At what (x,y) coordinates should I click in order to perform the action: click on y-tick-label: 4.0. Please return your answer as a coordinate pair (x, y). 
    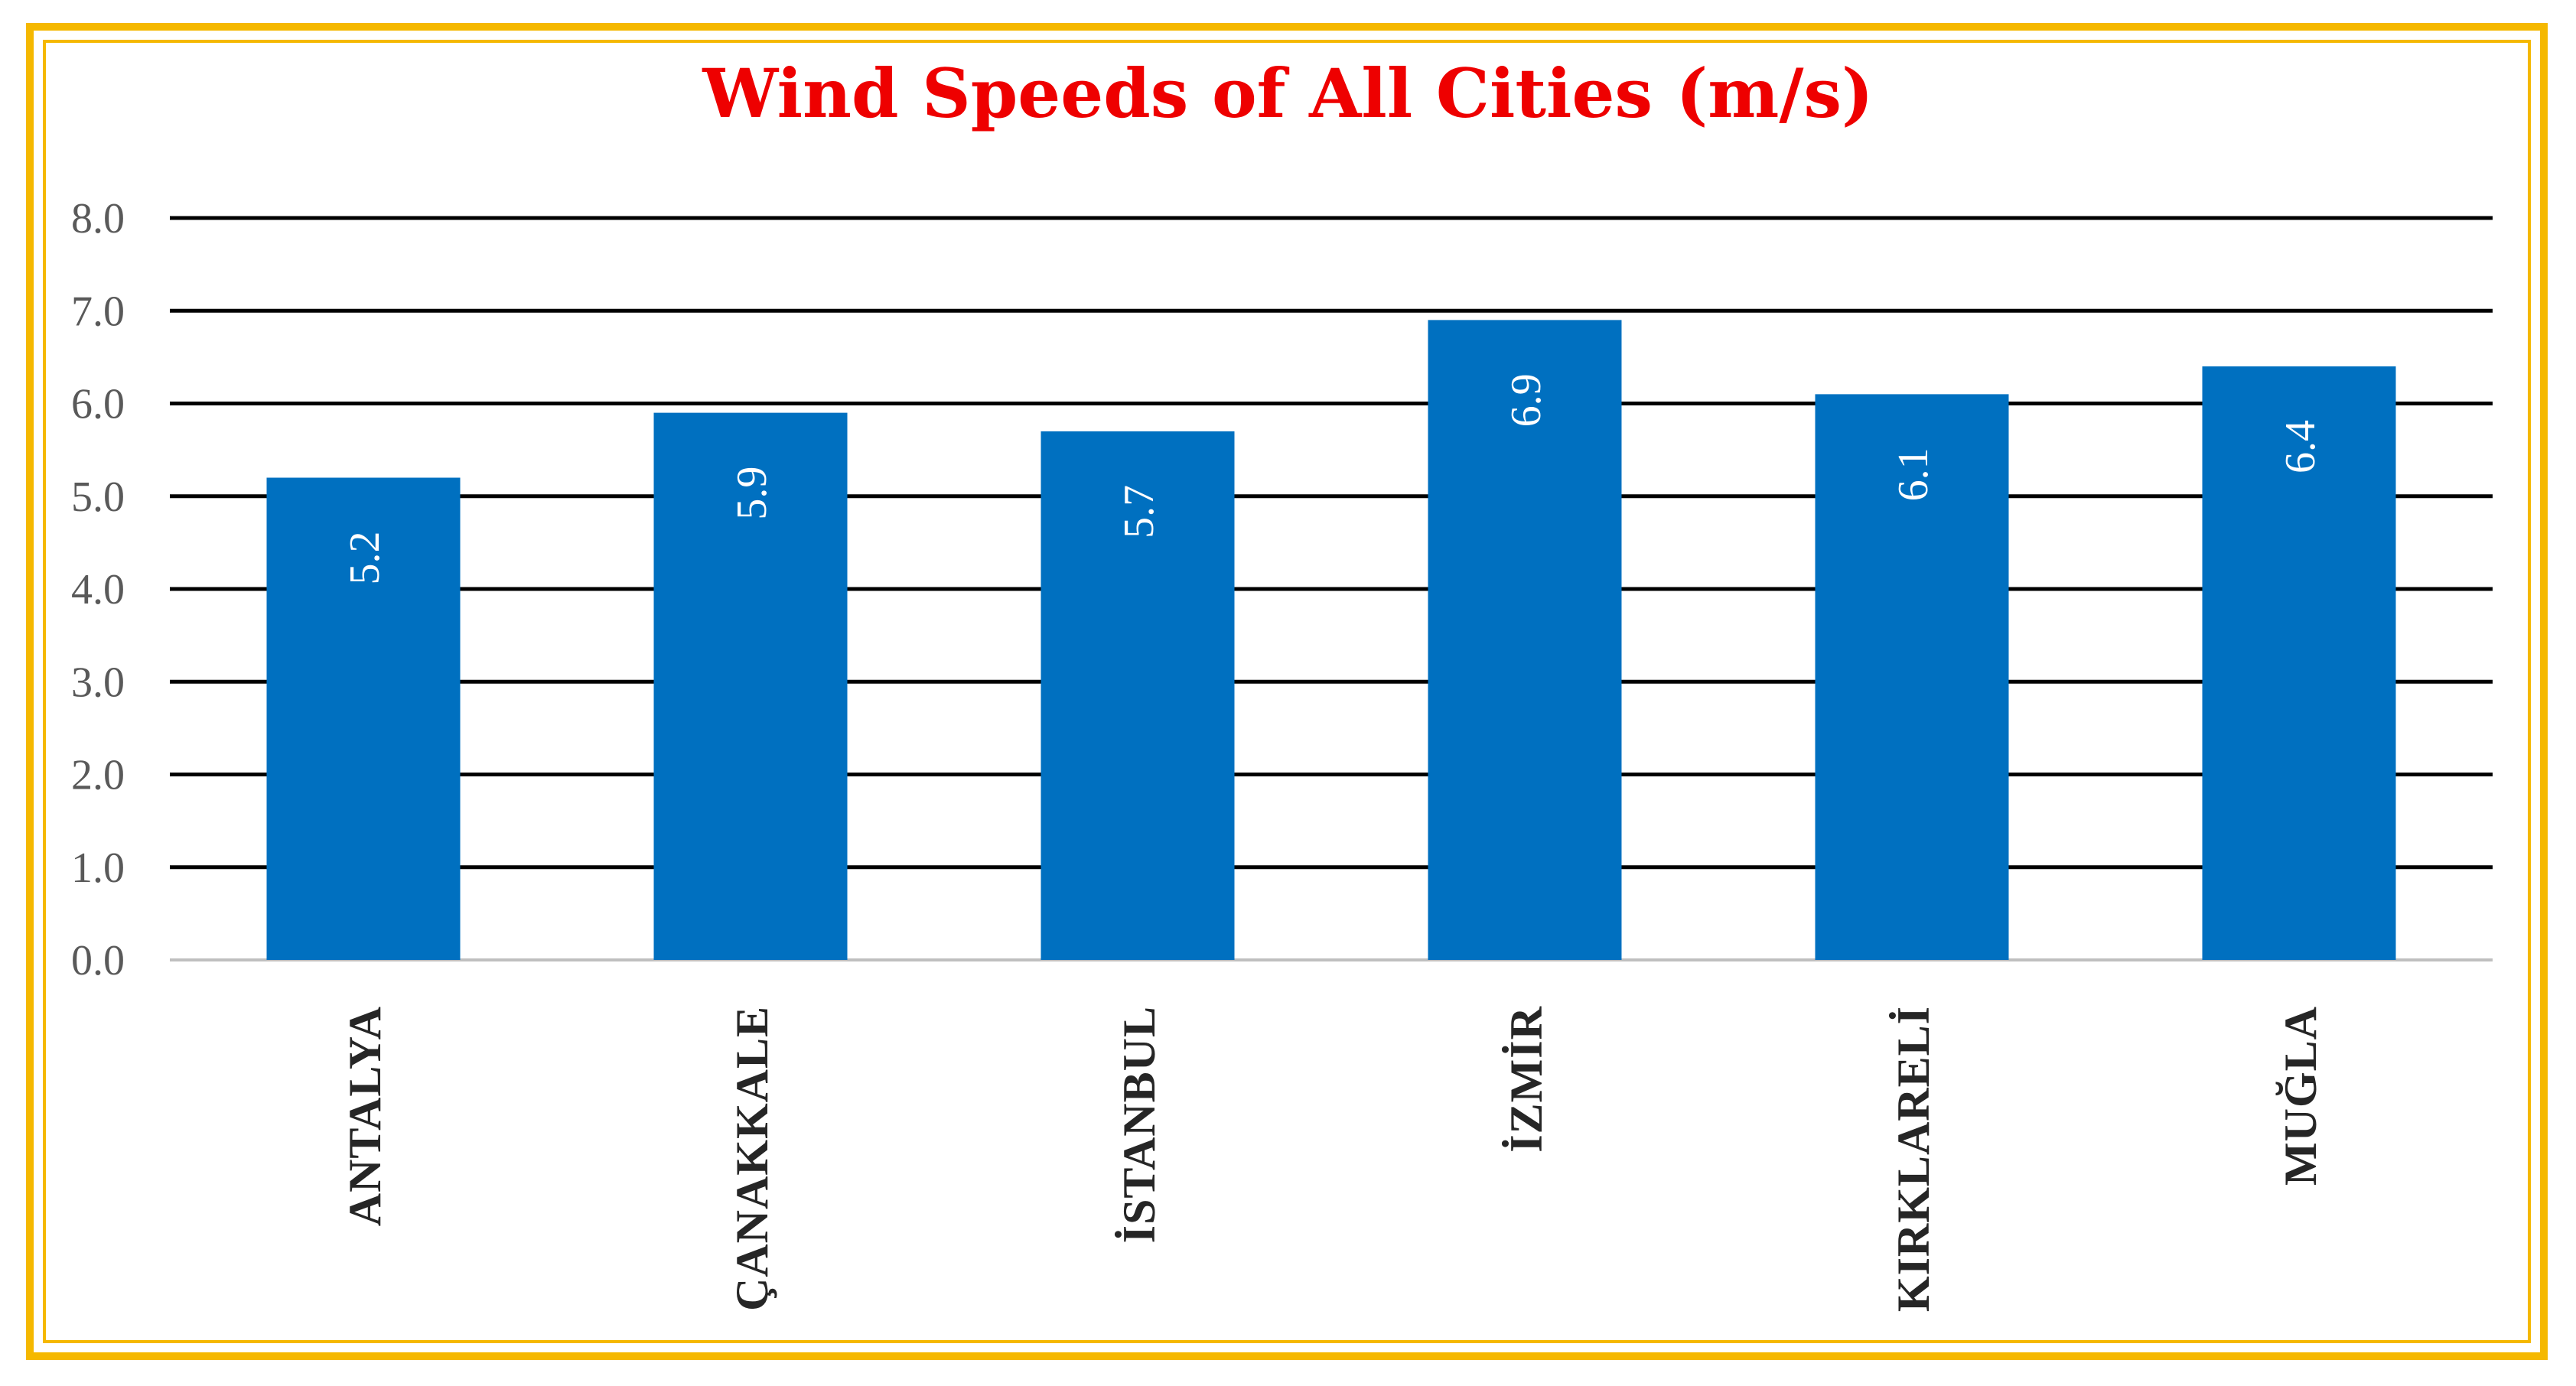
    Looking at the image, I should click on (98, 589).